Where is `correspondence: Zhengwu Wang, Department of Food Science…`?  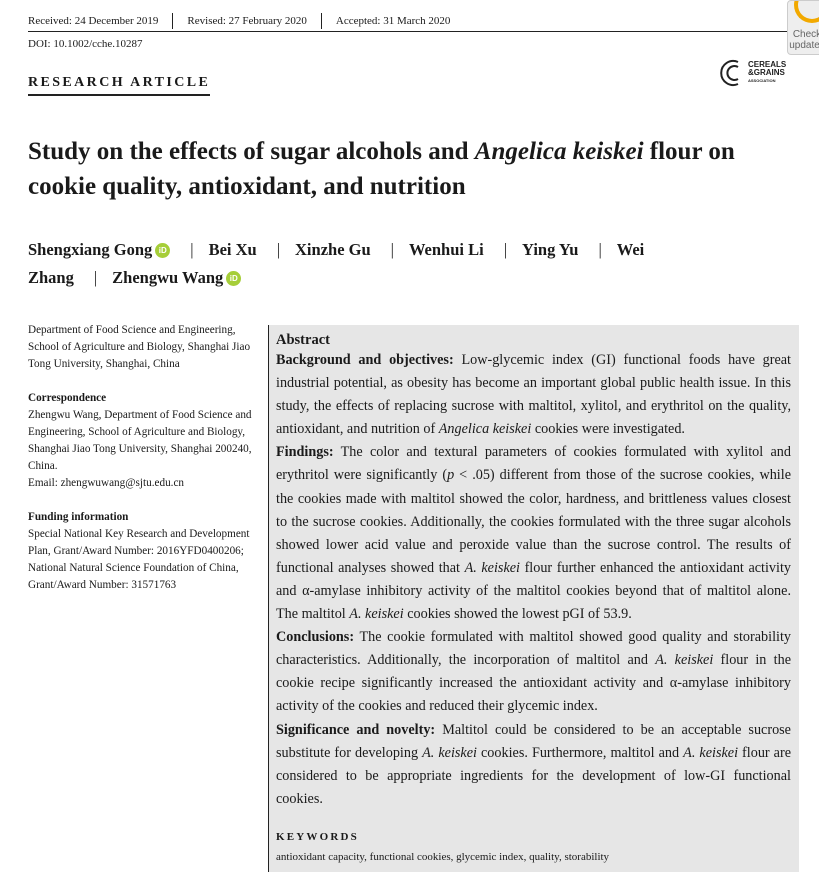 correspondence: Zhengwu Wang, Department of Food Science… is located at coordinates (140, 440).